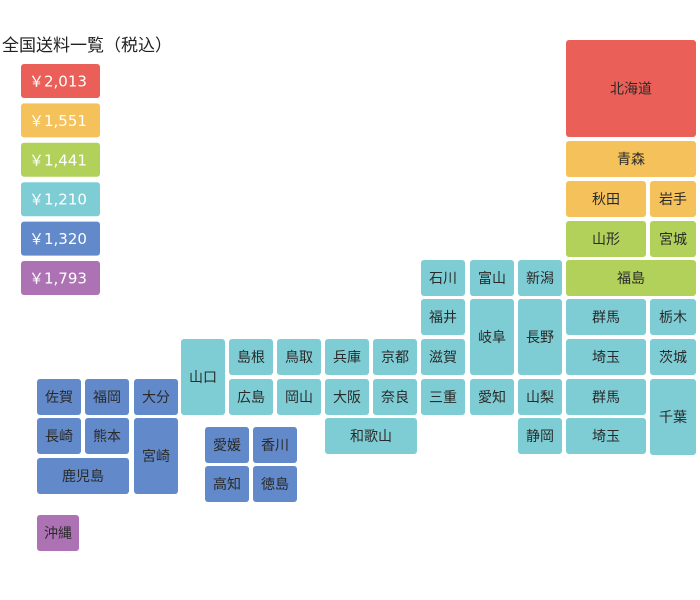 The height and width of the screenshot is (600, 700). I want to click on prefecture-label: 宮崎, so click(156, 457).